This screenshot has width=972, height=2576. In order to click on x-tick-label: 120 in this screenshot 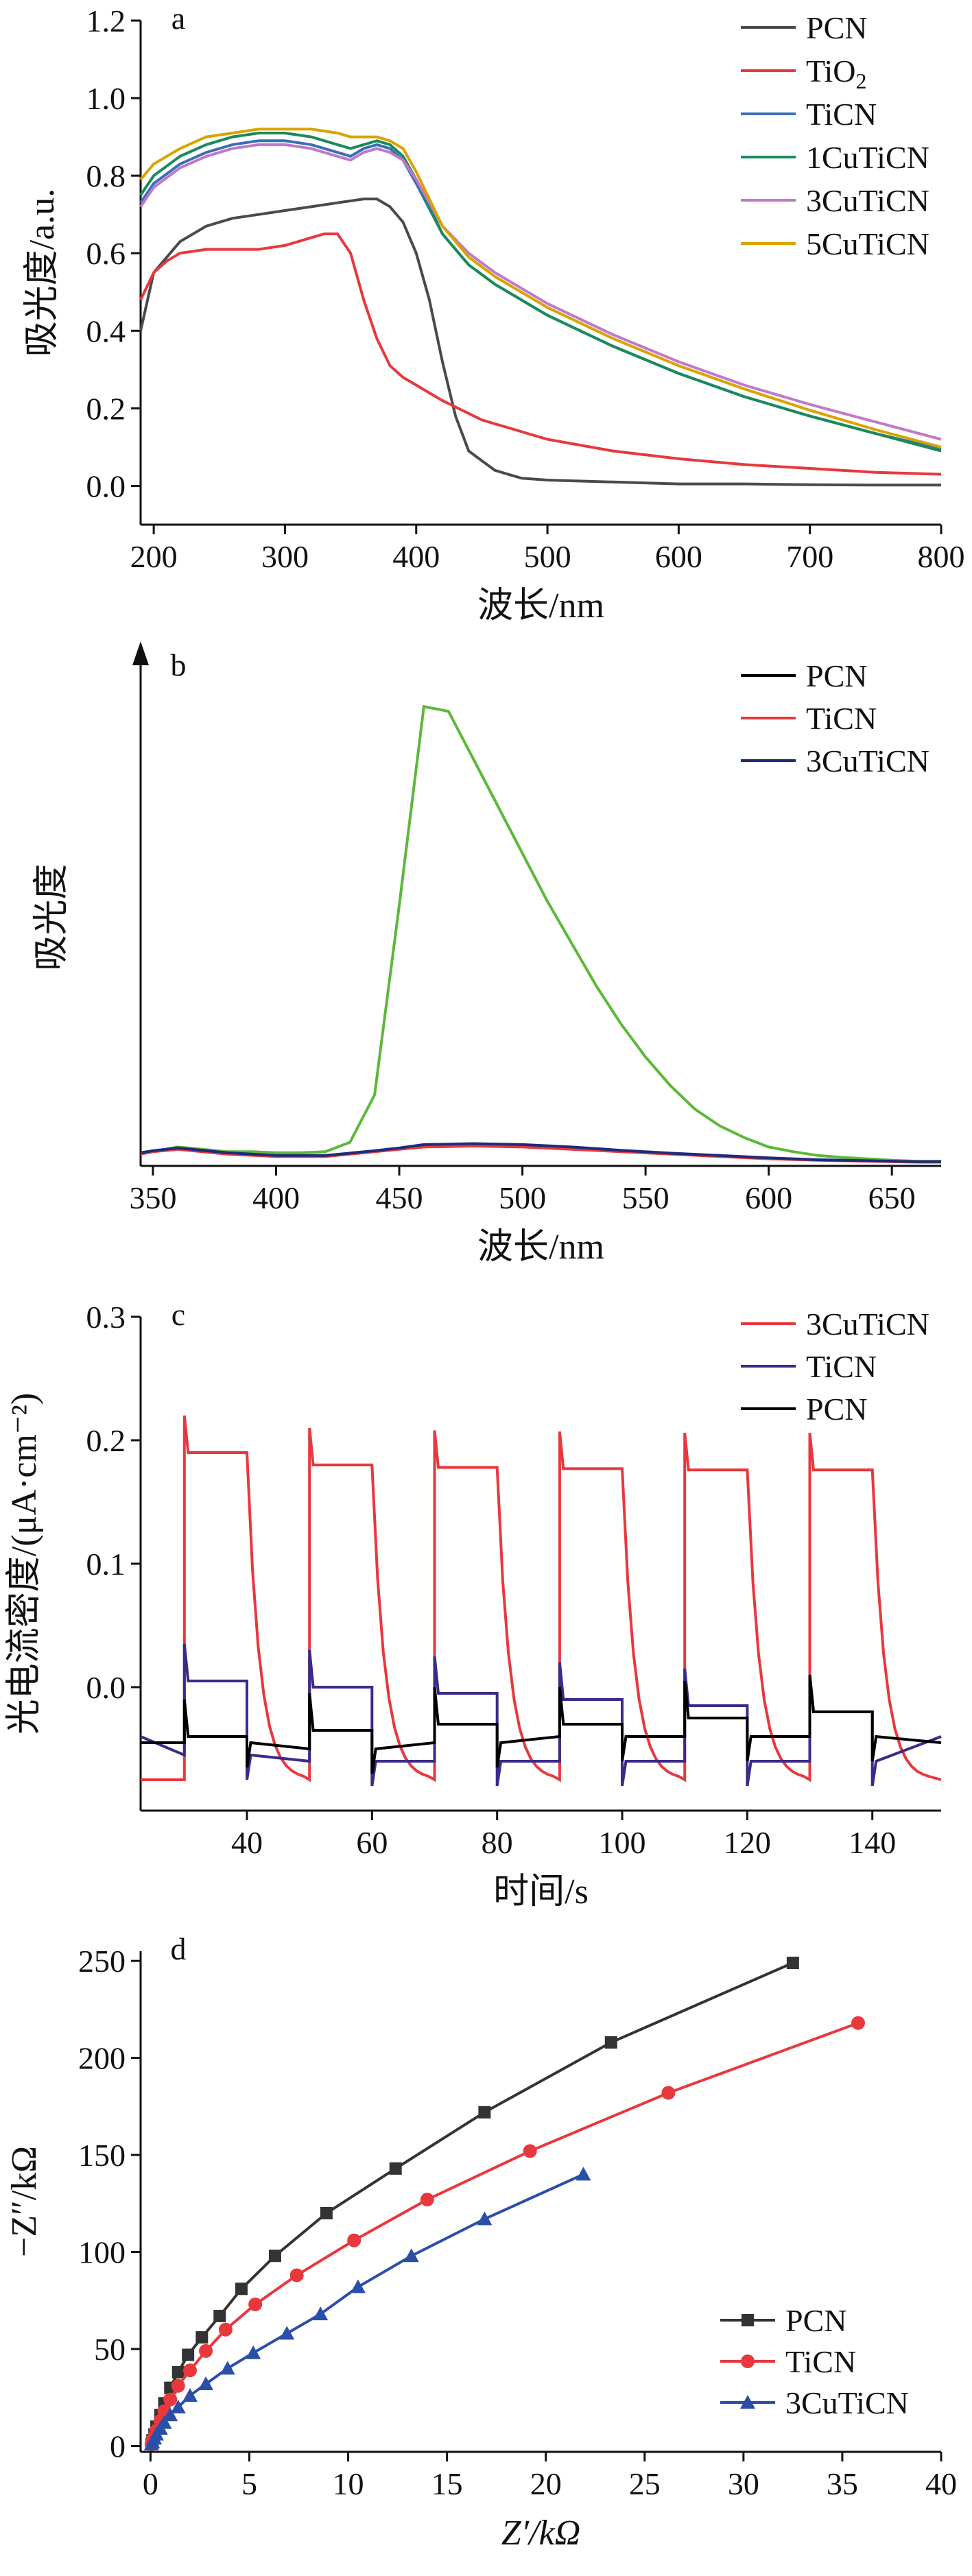, I will do `click(748, 1842)`.